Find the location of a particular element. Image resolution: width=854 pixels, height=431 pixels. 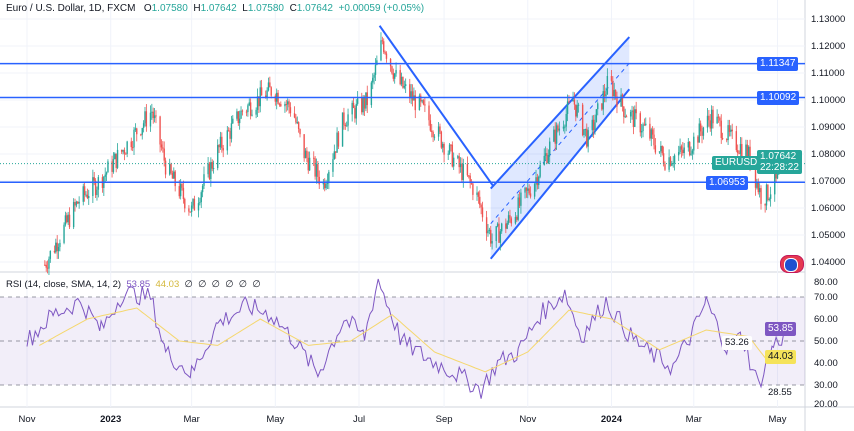

ticker-tag: EURUSD is located at coordinates (736, 163).